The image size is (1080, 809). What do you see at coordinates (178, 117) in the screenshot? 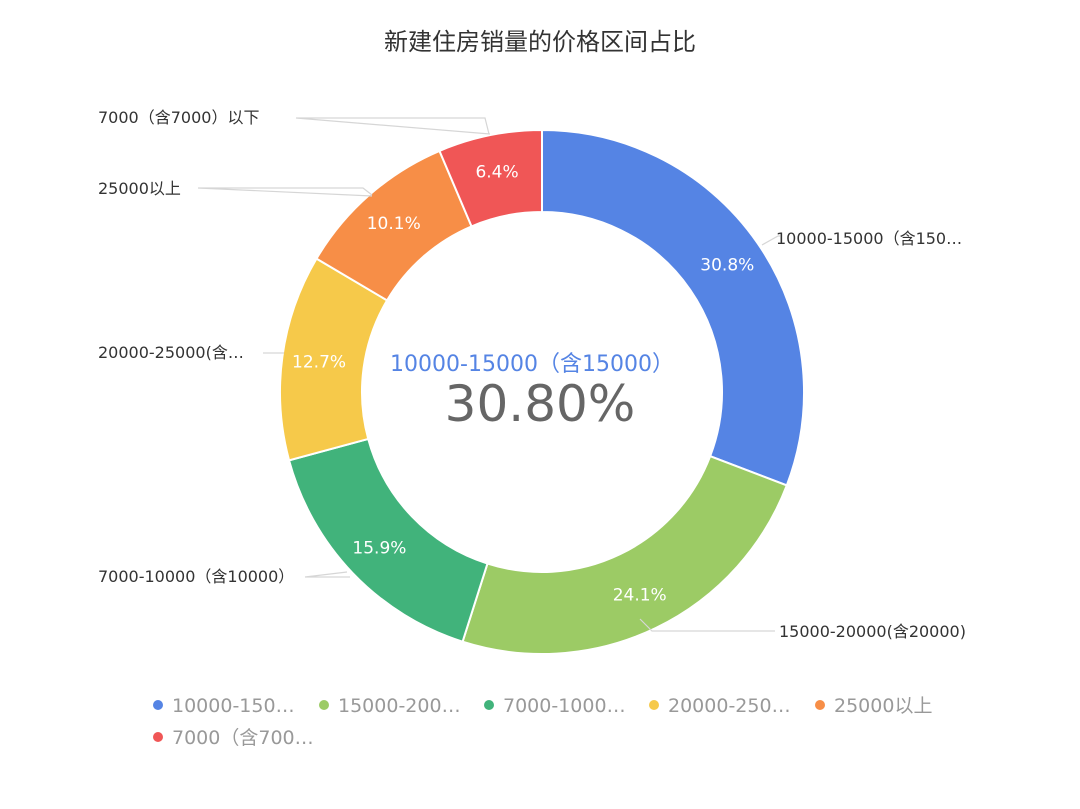
I see `outer-label-5: 7000（含7000）以下` at bounding box center [178, 117].